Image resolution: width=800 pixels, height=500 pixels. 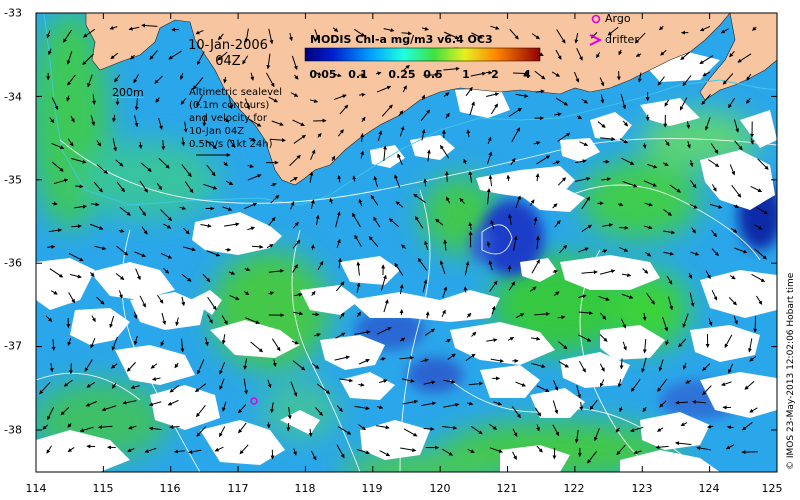 What do you see at coordinates (622, 39) in the screenshot?
I see `legend-drifter-label: drifter` at bounding box center [622, 39].